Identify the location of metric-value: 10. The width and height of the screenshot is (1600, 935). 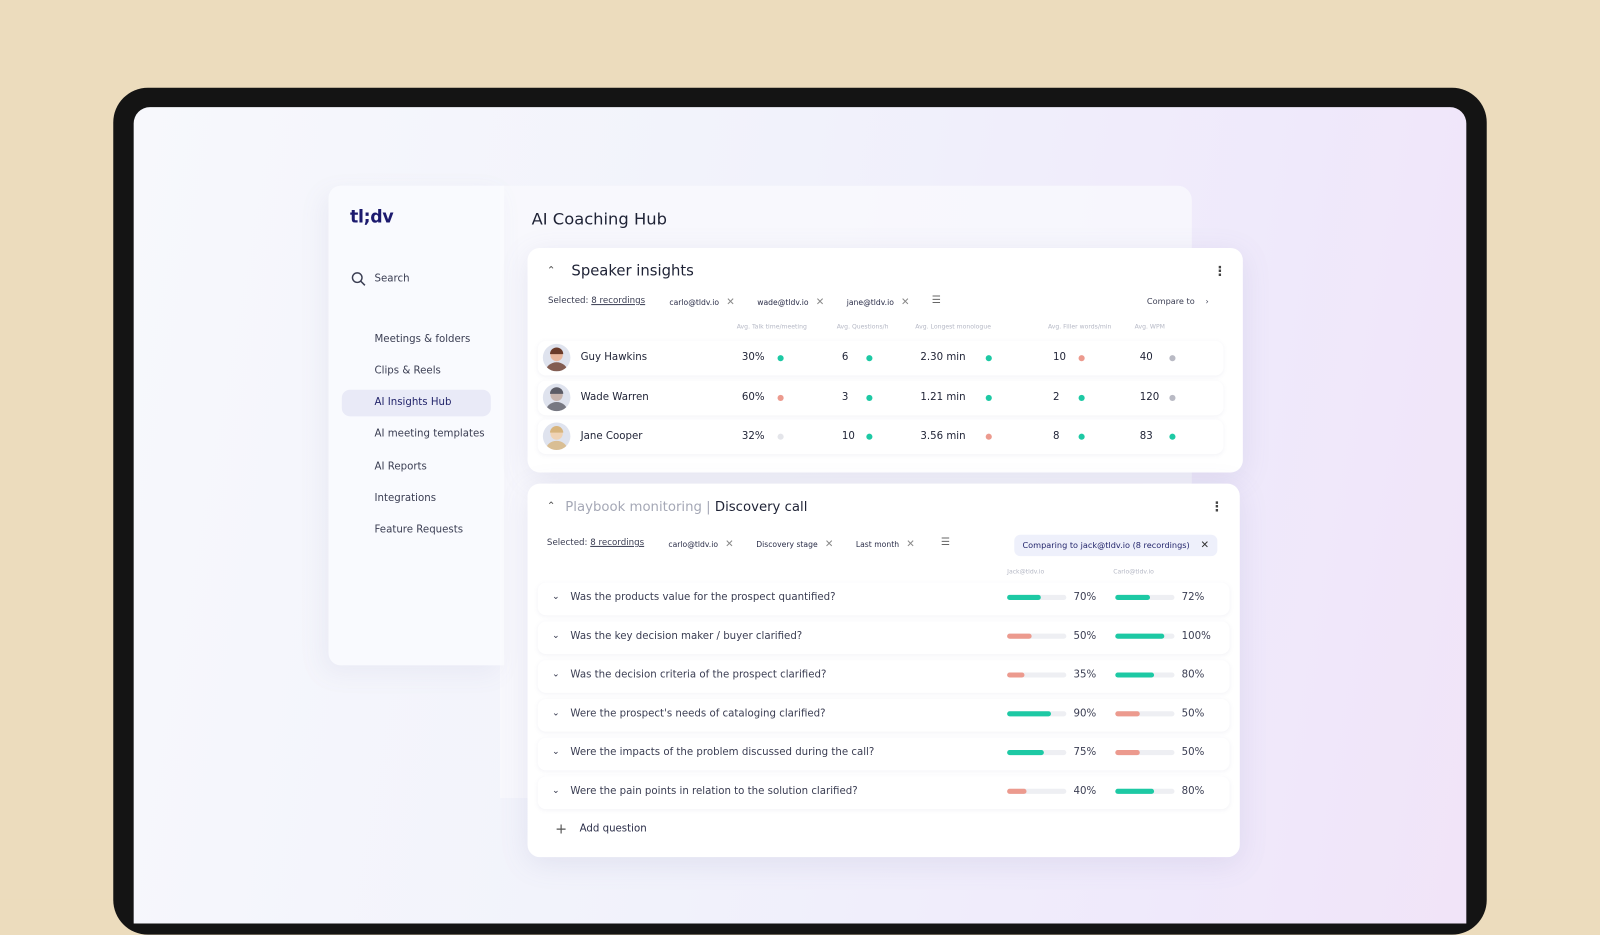
(848, 437).